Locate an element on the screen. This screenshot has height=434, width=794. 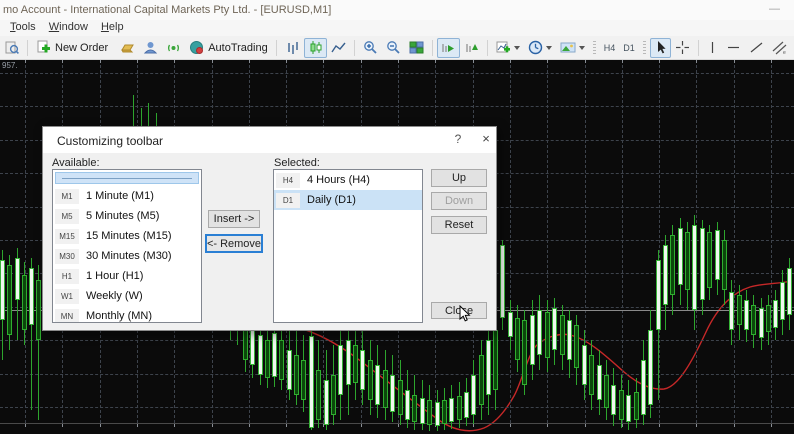
list-item: MN Monthly (MN) is located at coordinates (127, 314).